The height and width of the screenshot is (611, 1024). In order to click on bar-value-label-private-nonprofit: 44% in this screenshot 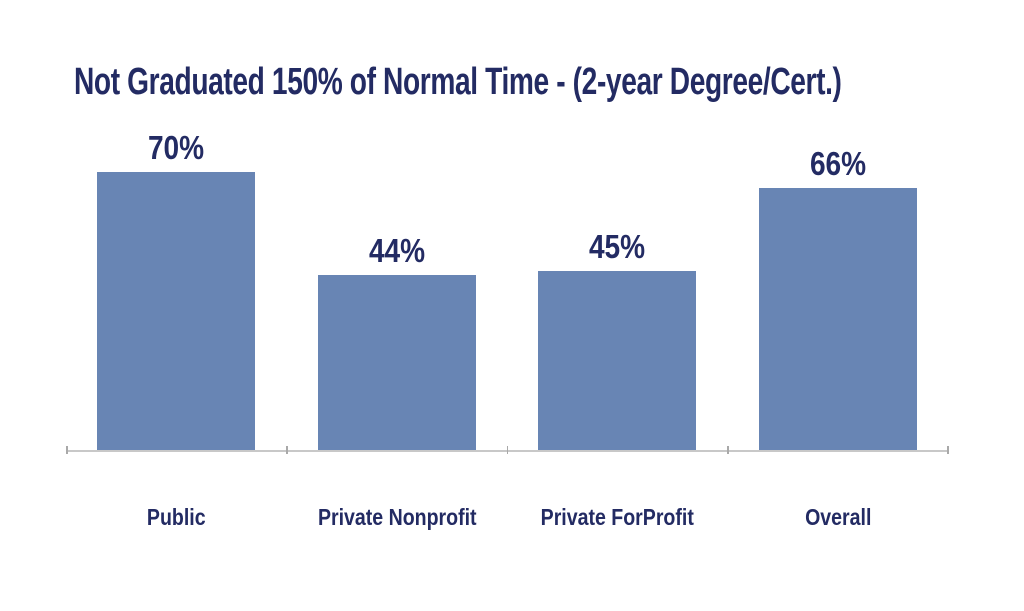, I will do `click(396, 251)`.